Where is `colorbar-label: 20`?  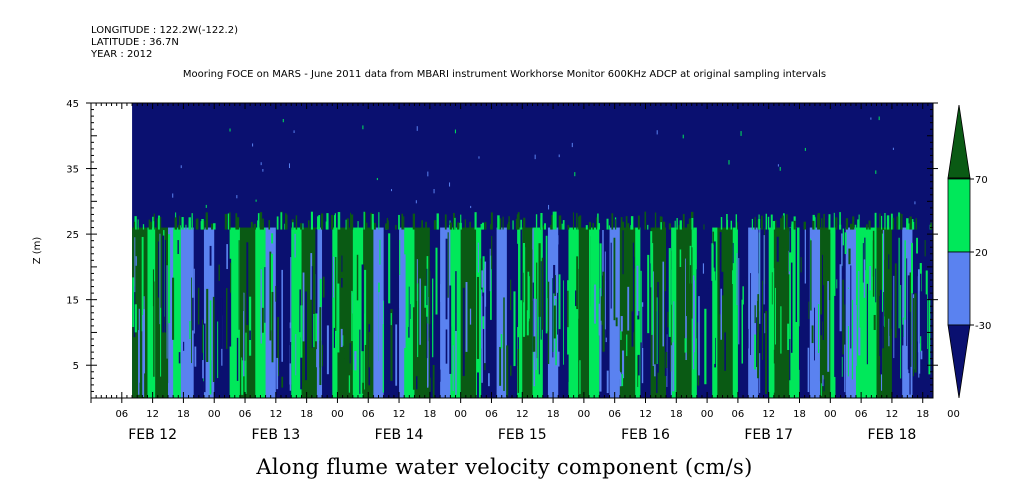
colorbar-label: 20 is located at coordinates (981, 253).